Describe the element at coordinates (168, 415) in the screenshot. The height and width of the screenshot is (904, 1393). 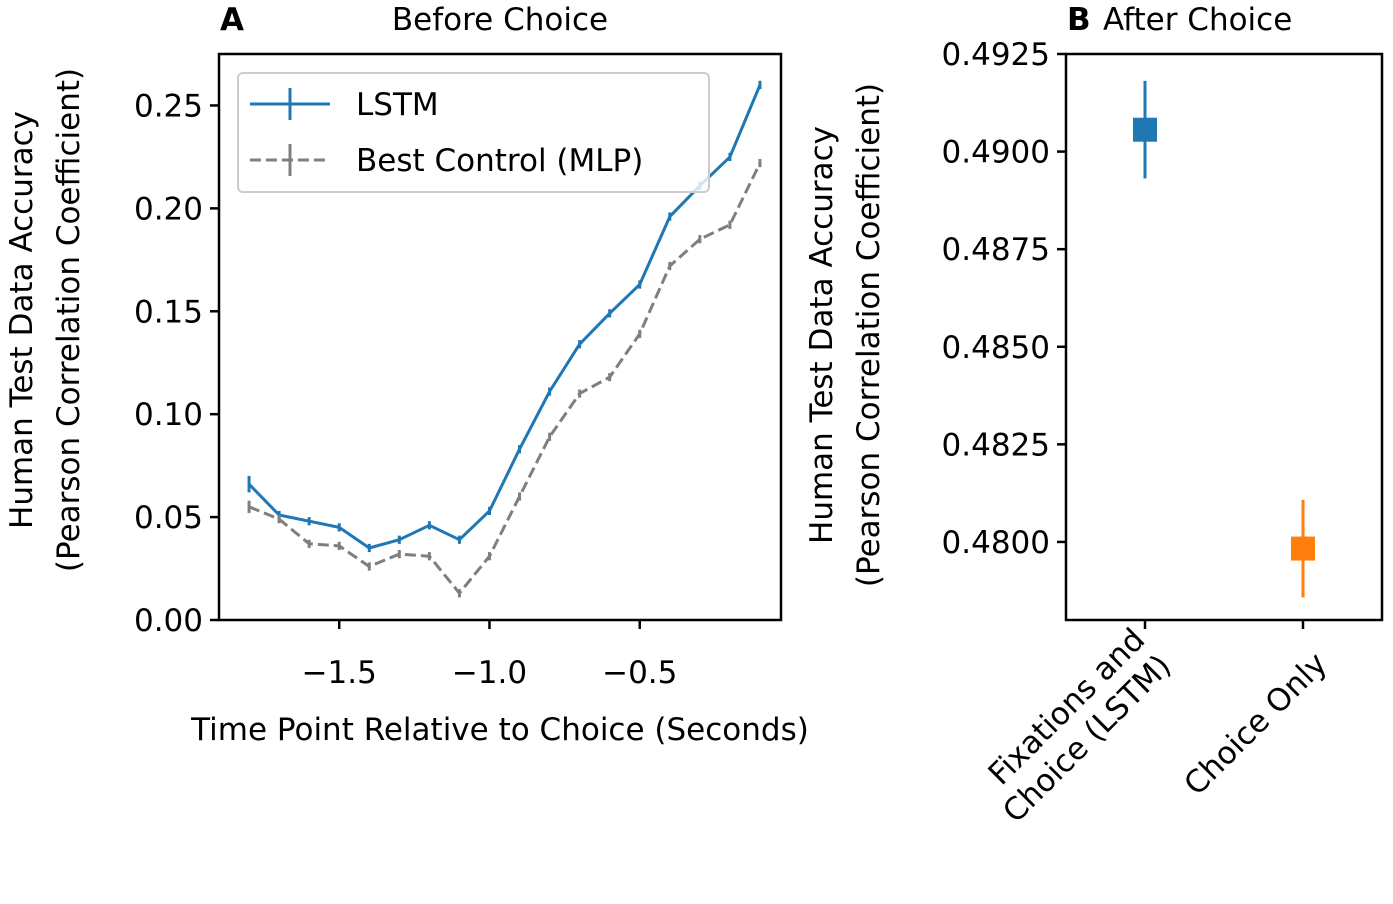
I see `panel-a-y-tick-label: 0.10` at that location.